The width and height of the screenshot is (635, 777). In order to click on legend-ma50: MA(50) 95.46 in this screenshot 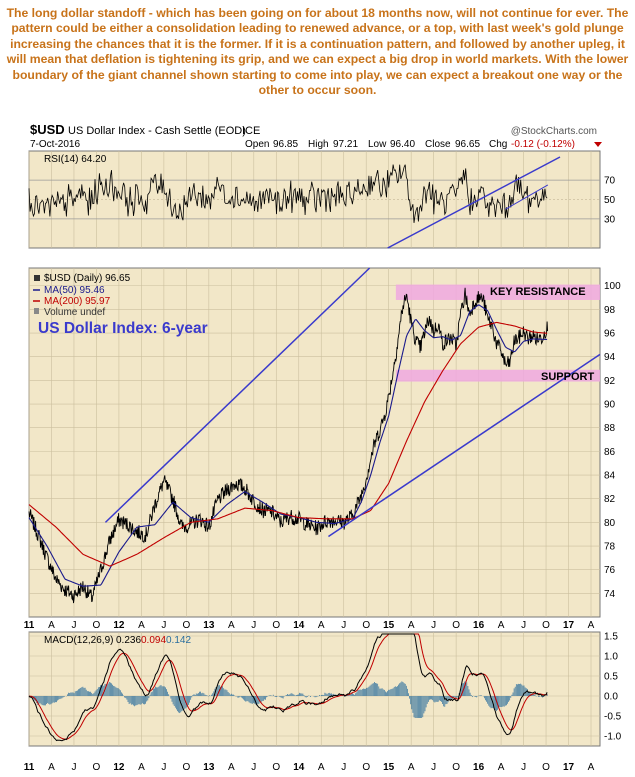, I will do `click(74, 290)`.